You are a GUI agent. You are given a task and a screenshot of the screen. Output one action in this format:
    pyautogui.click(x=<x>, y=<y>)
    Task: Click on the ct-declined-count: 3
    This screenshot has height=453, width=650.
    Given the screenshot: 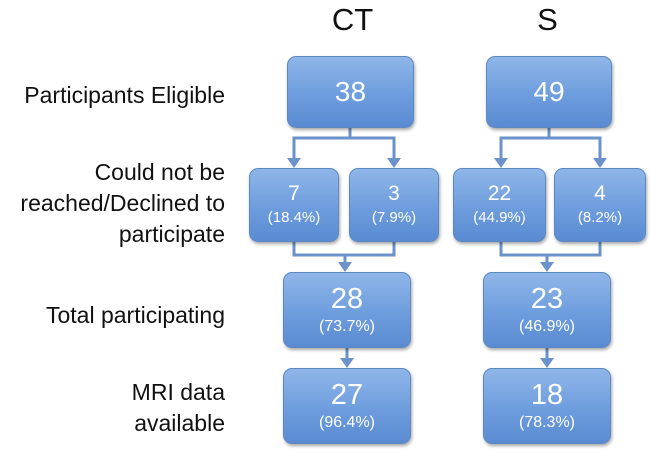 What is the action you would take?
    pyautogui.click(x=394, y=193)
    